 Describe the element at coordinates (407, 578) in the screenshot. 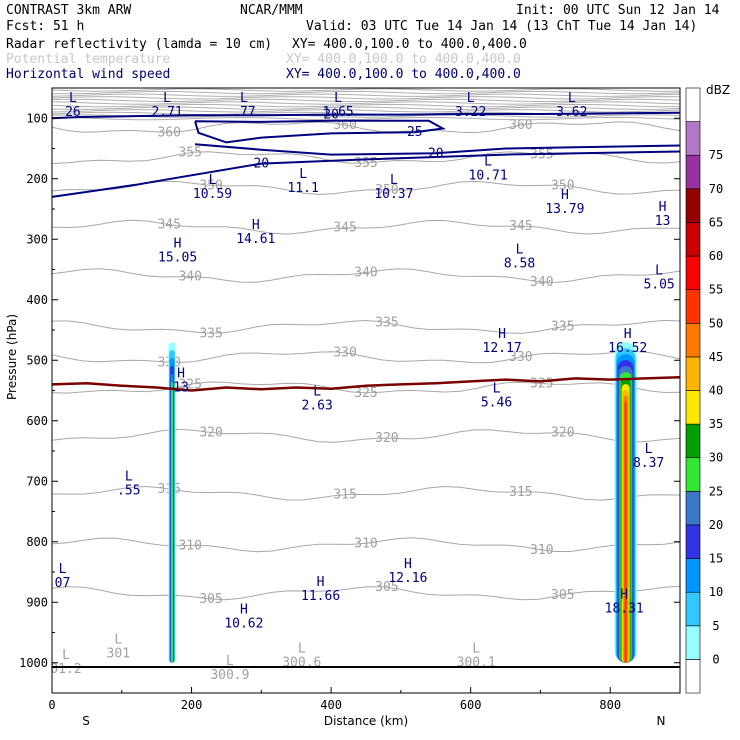

I see `extremum-value: 12.16` at that location.